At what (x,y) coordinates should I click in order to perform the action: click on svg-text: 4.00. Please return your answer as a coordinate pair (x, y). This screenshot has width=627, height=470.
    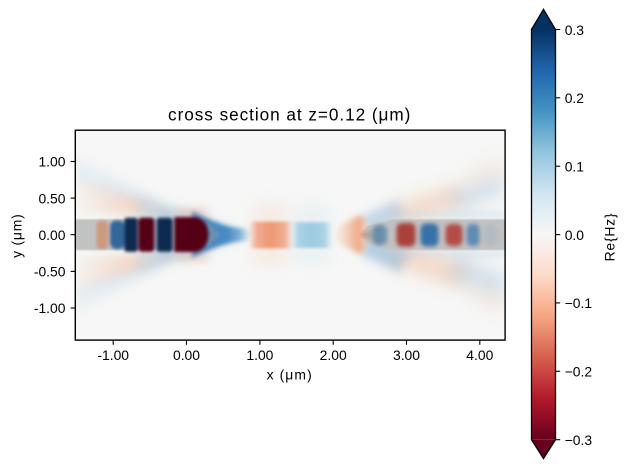
    Looking at the image, I should click on (479, 355).